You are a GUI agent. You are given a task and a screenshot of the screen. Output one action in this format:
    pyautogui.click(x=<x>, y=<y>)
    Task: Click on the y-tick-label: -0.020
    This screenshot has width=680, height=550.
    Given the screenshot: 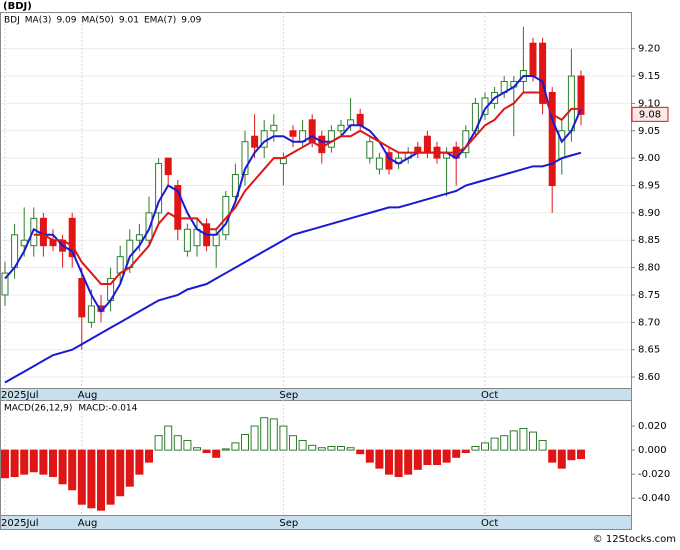 What is the action you would take?
    pyautogui.click(x=654, y=474)
    